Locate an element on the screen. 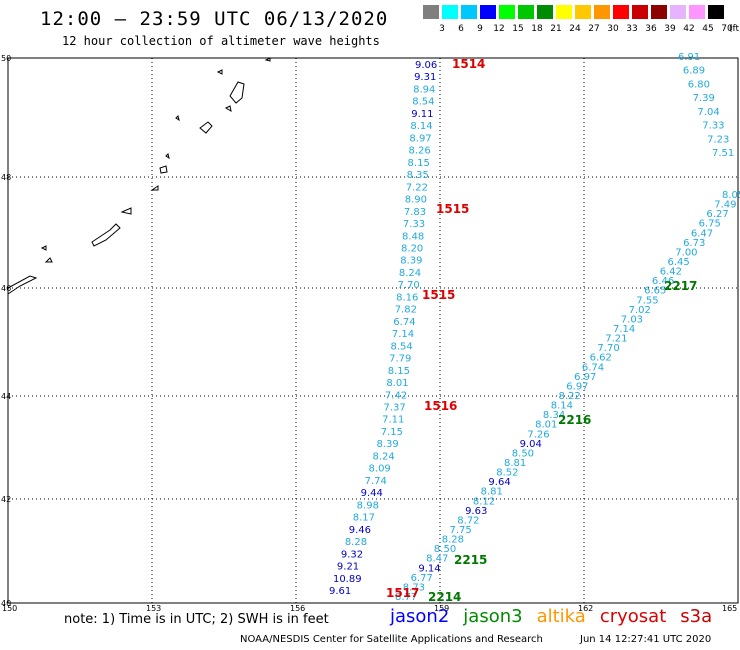  swh-value: 8.15 is located at coordinates (399, 371).